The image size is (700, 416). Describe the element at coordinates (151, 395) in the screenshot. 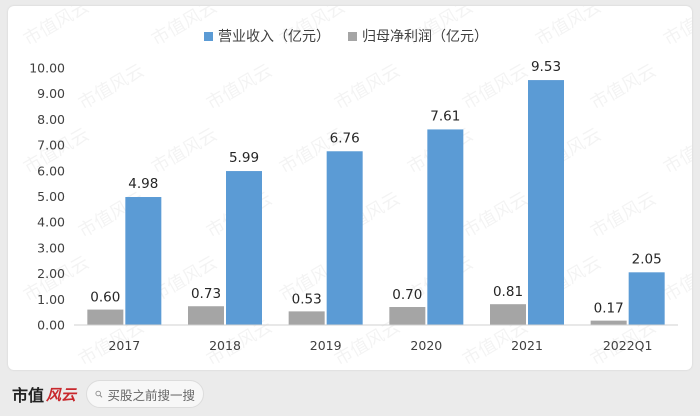

I see `search-placeholder: 买股之前搜一搜` at that location.